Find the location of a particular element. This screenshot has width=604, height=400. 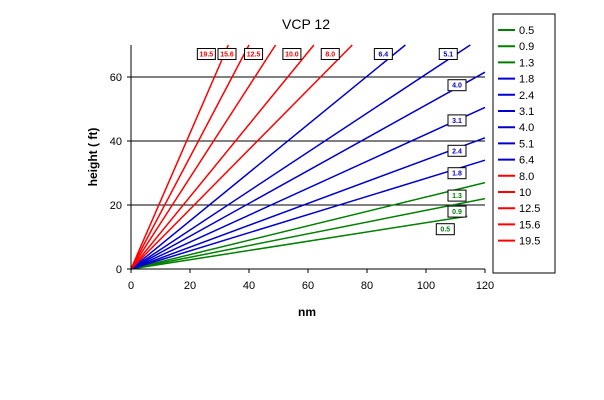

x-tick-label: 0 is located at coordinates (131, 286).